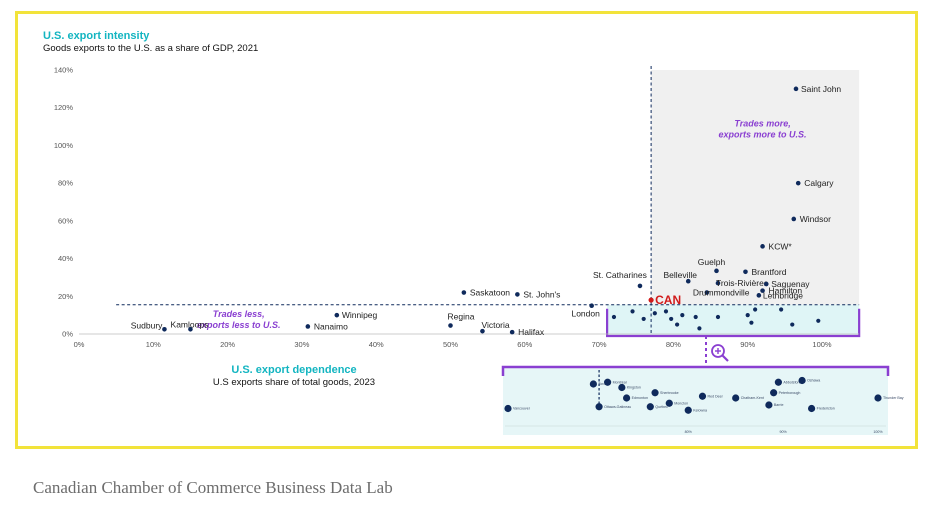  Describe the element at coordinates (822, 344) in the screenshot. I see `x-tick-label: 100%` at that location.